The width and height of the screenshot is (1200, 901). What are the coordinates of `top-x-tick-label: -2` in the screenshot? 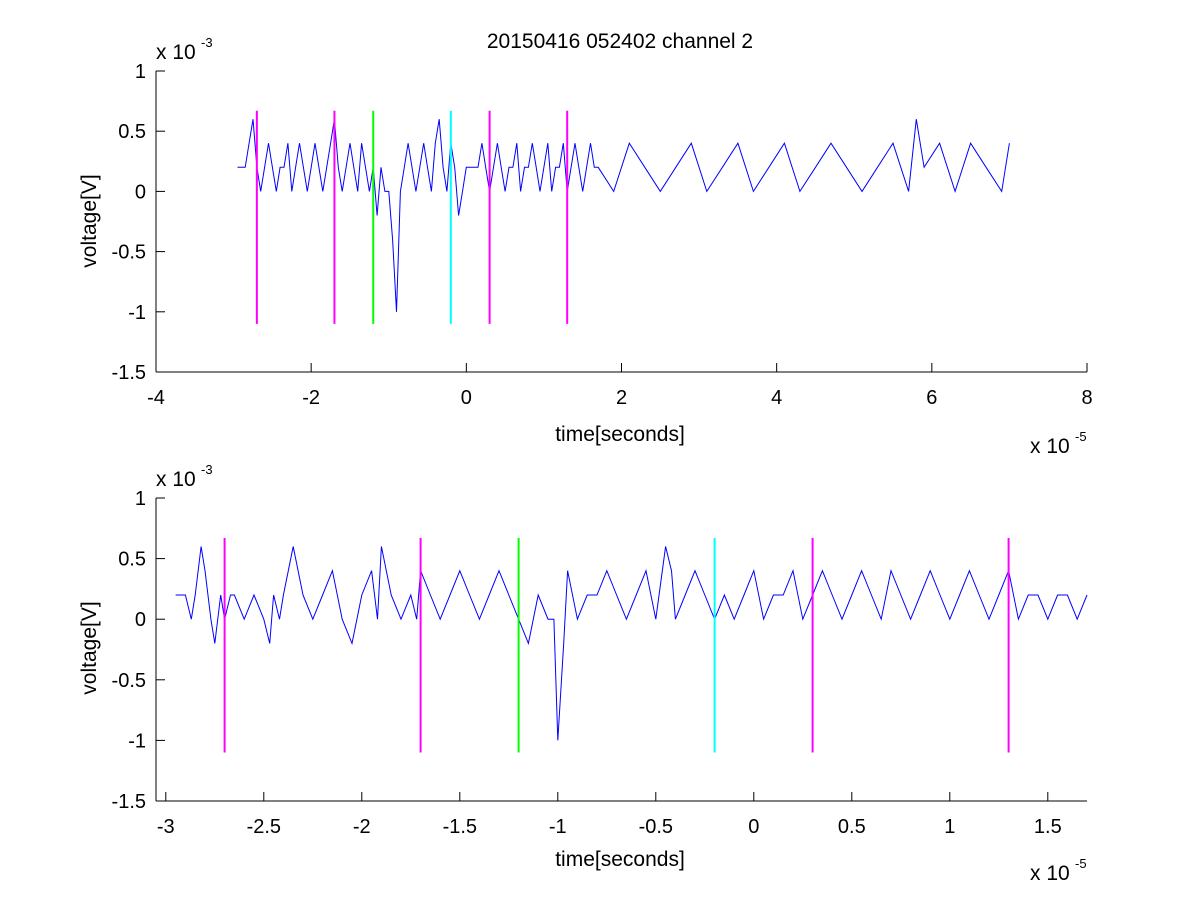 It's located at (311, 398).